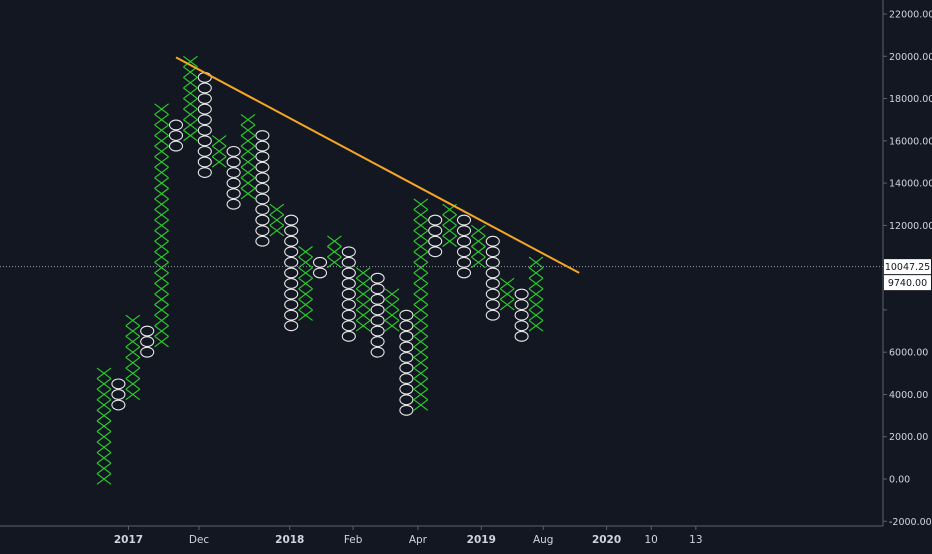  What do you see at coordinates (910, 99) in the screenshot?
I see `y-tick-label: 18000.00` at bounding box center [910, 99].